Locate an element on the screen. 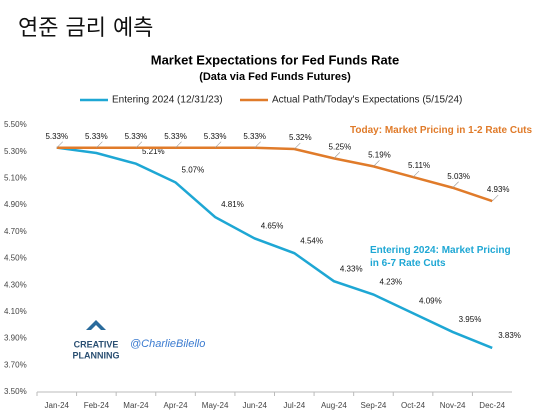 The width and height of the screenshot is (540, 416). data-label: 5.32% is located at coordinates (300, 137).